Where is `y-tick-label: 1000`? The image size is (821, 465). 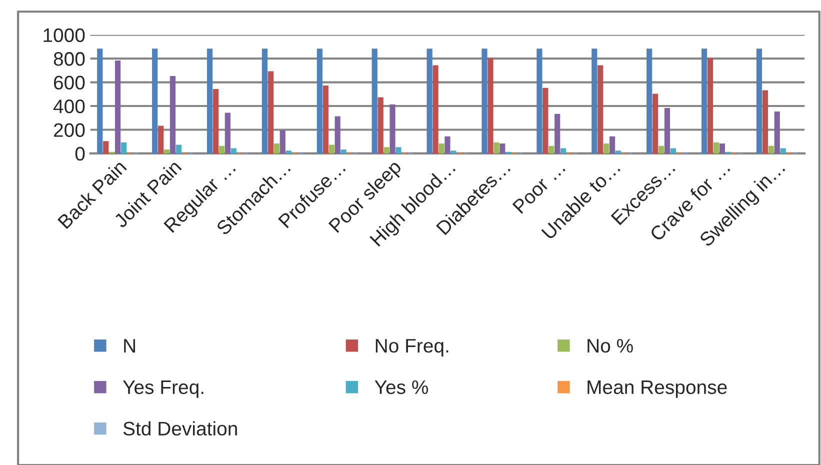
y-tick-label: 1000 is located at coordinates (64, 35).